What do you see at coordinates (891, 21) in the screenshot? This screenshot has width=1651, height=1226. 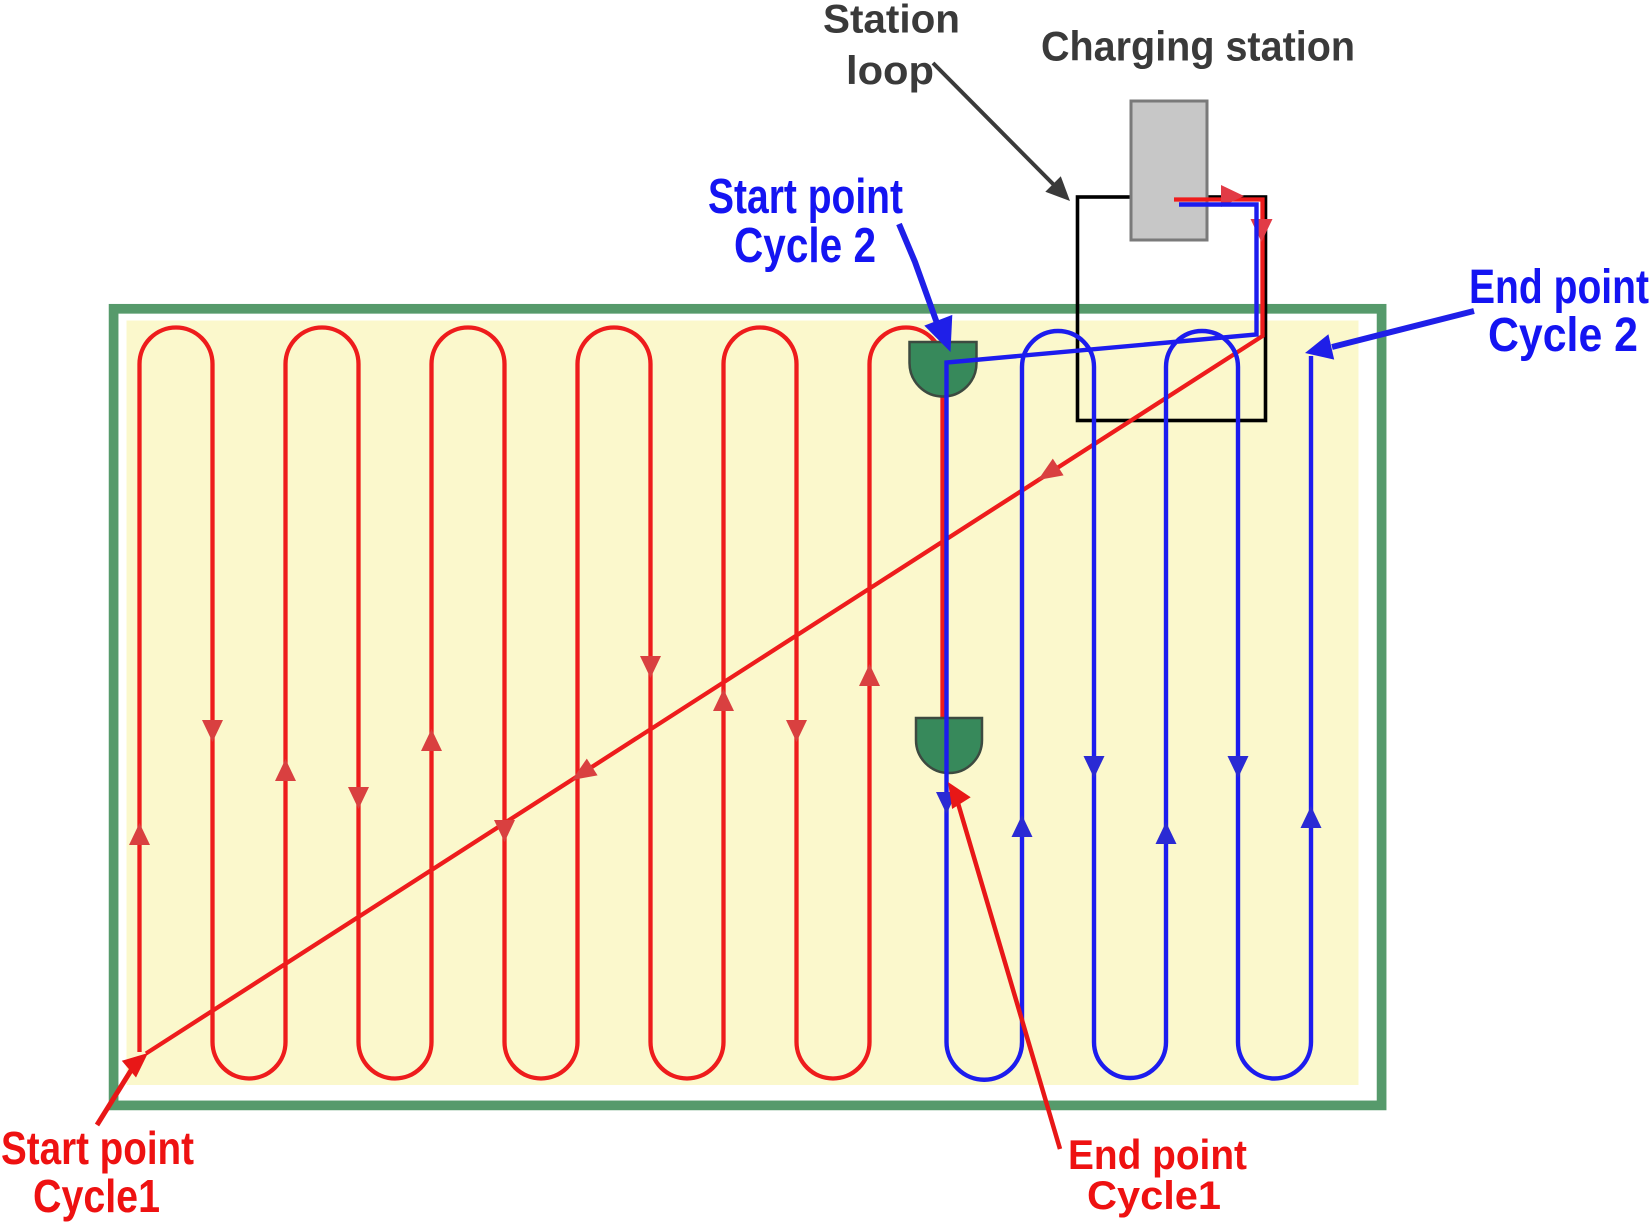 I see `svg-text: Station` at bounding box center [891, 21].